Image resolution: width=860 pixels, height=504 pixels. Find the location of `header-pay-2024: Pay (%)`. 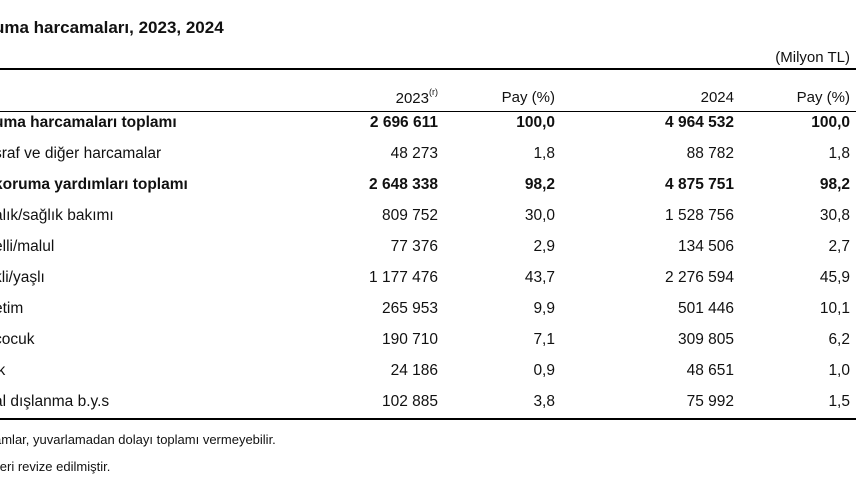

header-pay-2024: Pay (%) is located at coordinates (823, 97).